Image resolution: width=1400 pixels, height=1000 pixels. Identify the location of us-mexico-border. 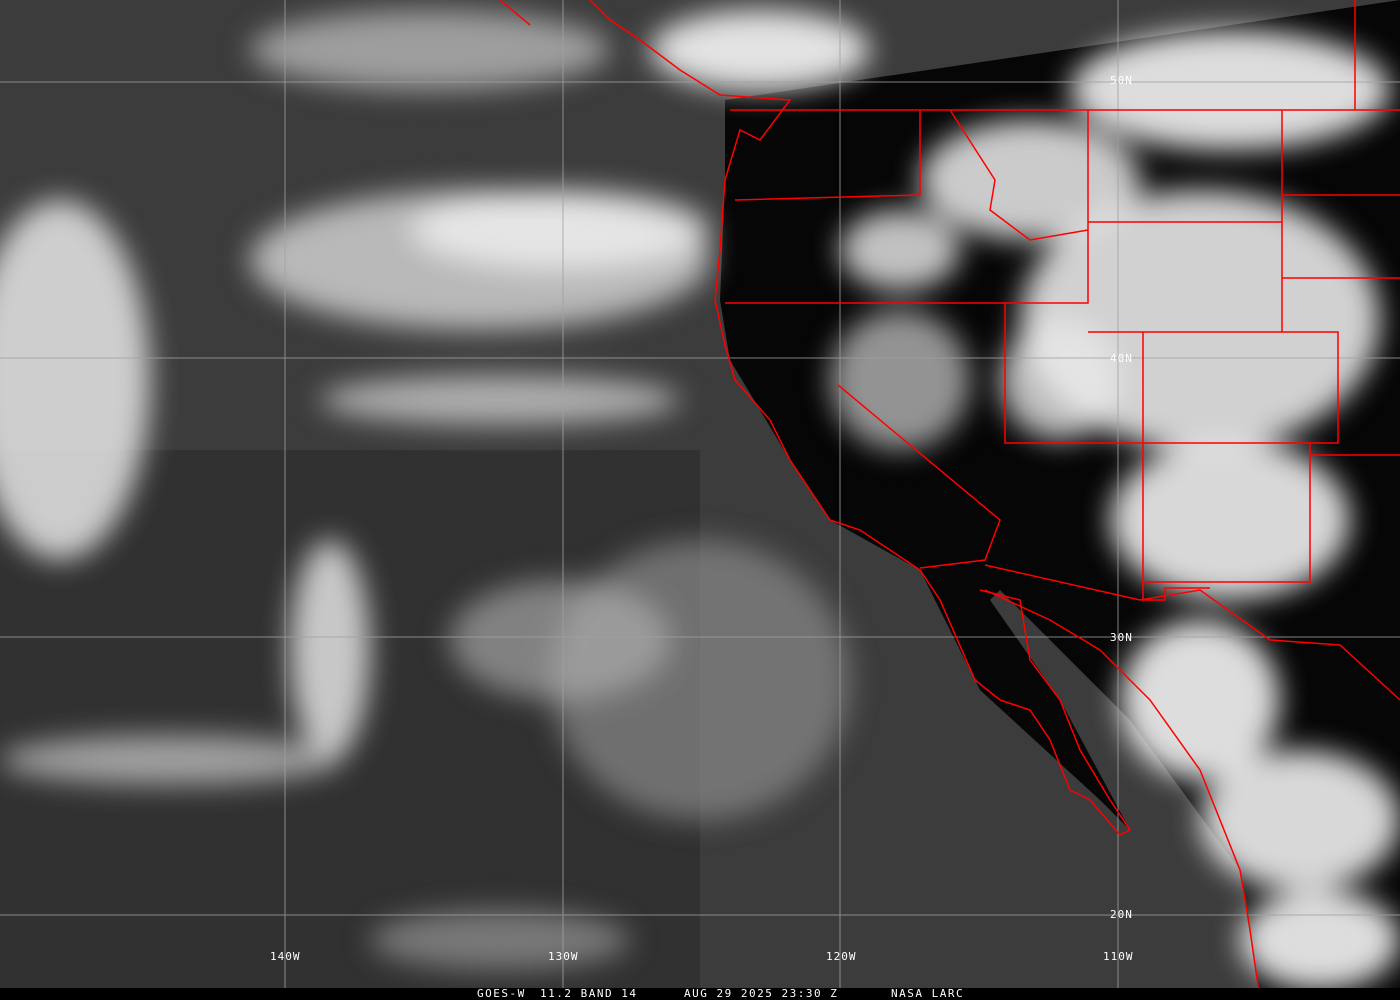
(1192, 632).